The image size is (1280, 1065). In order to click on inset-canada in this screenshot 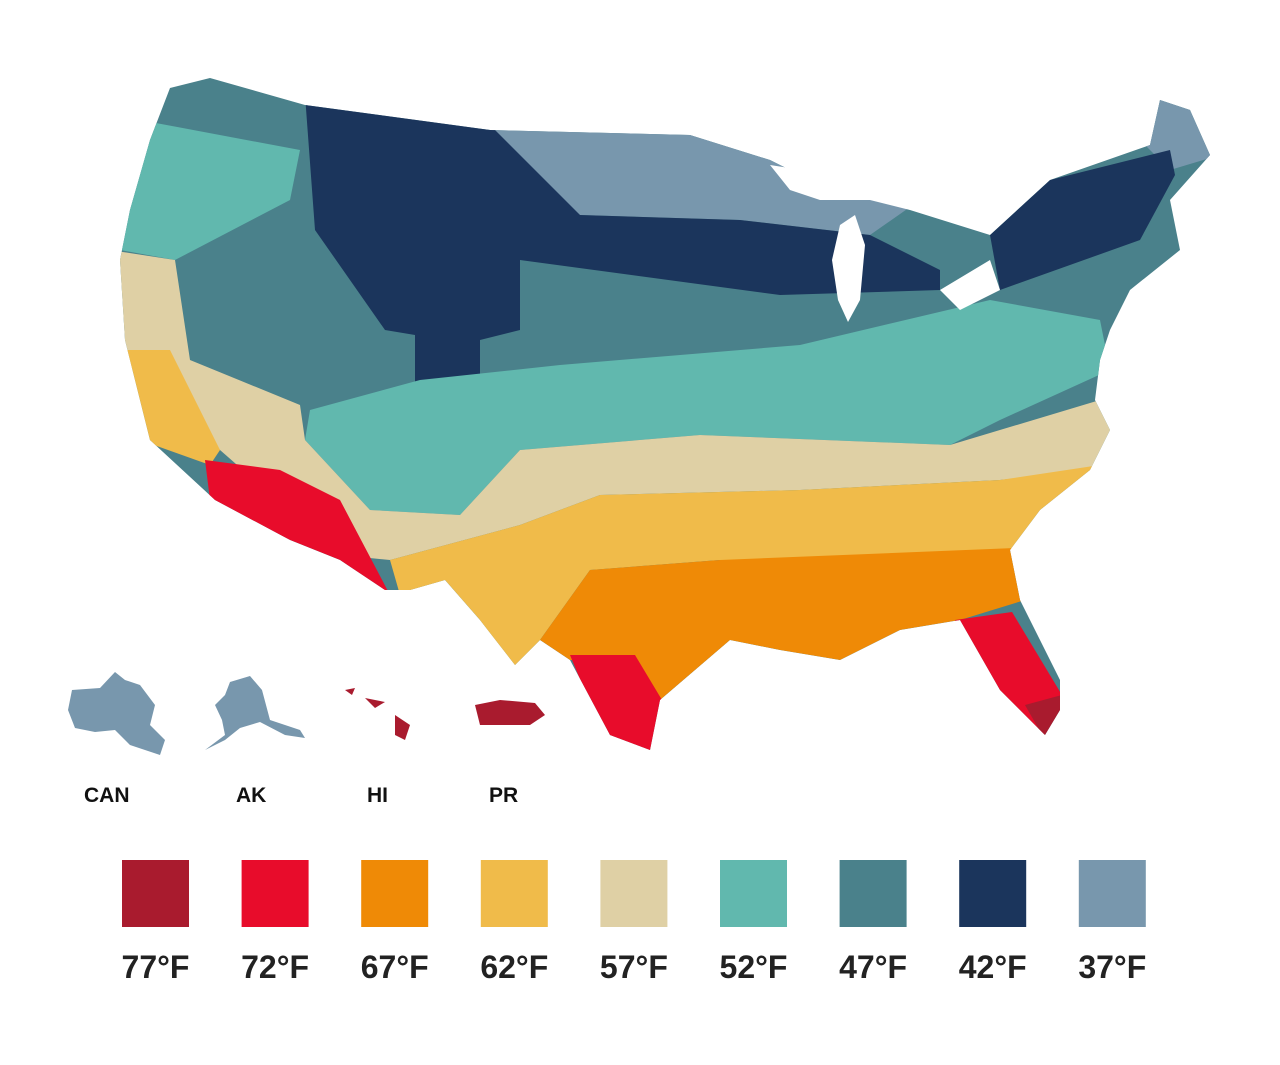, I will do `click(116, 713)`.